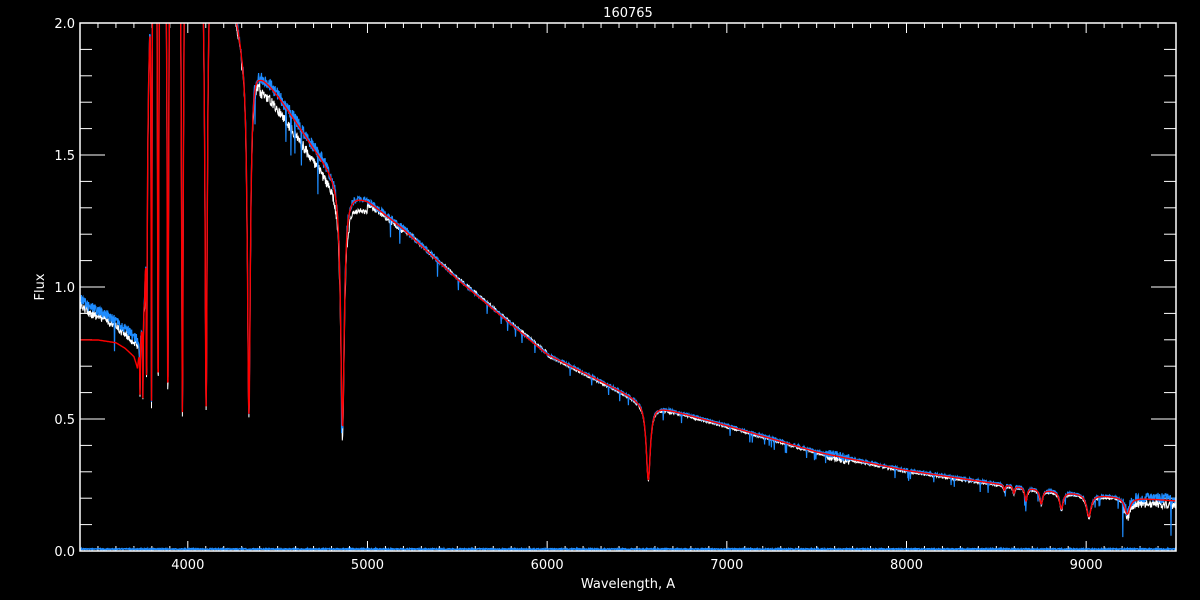 The image size is (1200, 600). Describe the element at coordinates (64, 420) in the screenshot. I see `y-tick-label: 0.5` at that location.